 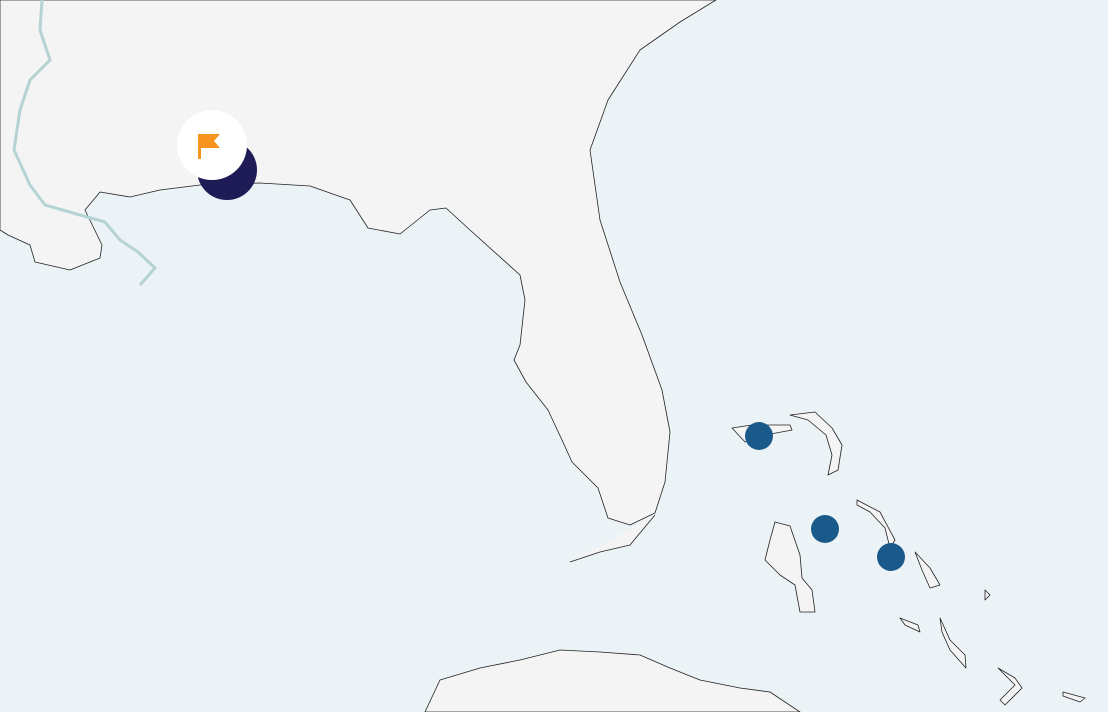 What do you see at coordinates (927, 570) in the screenshot?
I see `island-cat` at bounding box center [927, 570].